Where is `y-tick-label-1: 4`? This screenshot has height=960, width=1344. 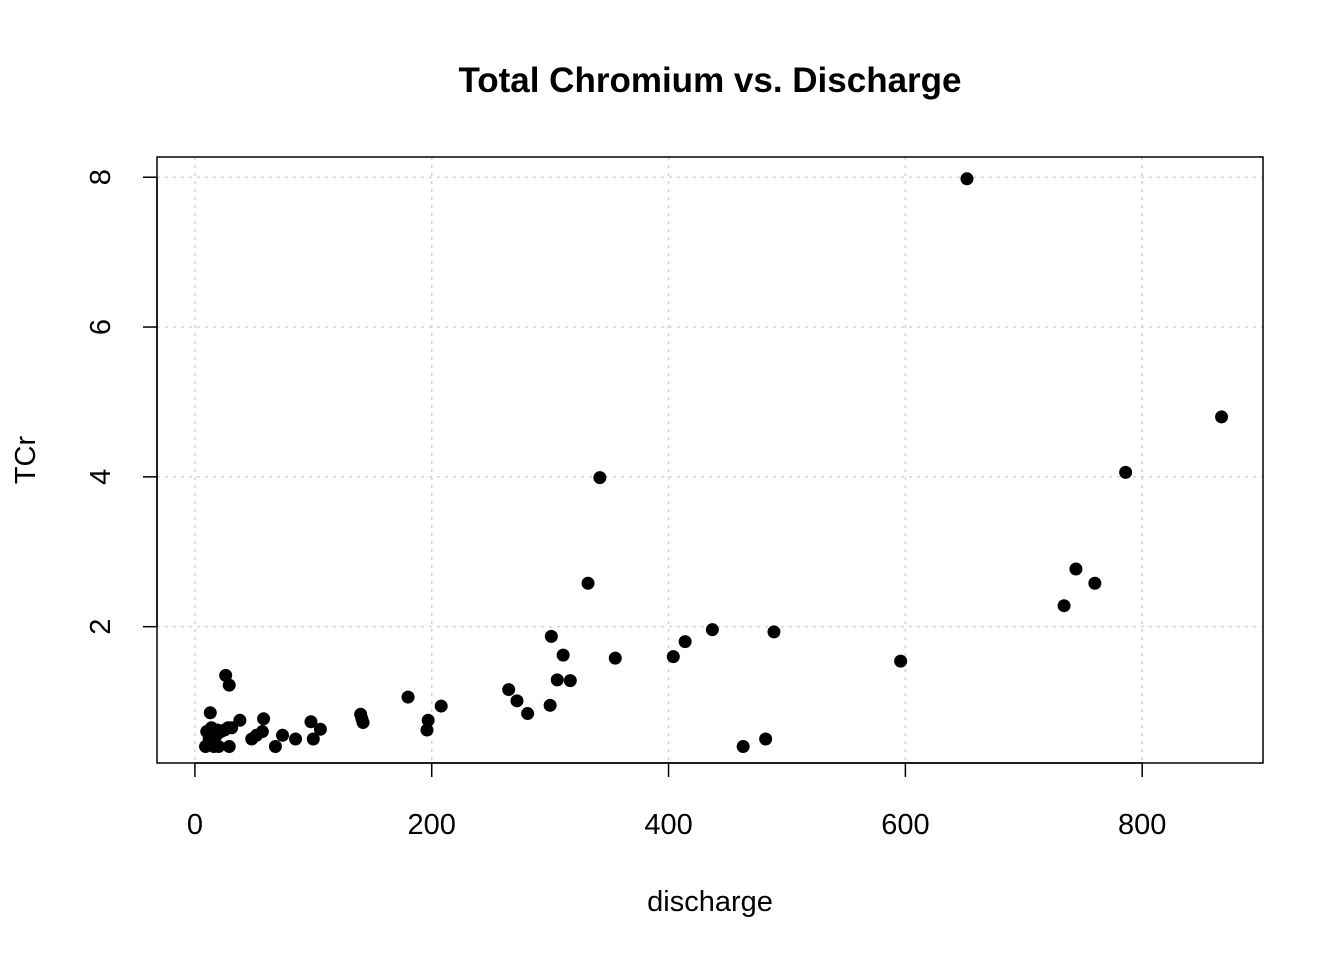 y-tick-label-1: 4 is located at coordinates (101, 477).